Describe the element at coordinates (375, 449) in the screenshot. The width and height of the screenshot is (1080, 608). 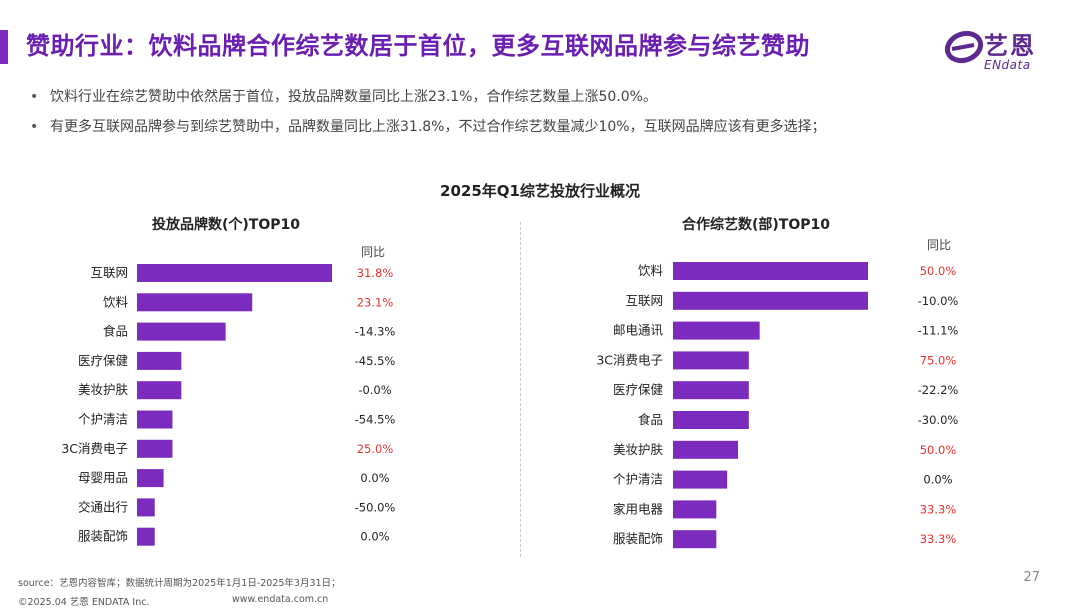
I see `yoy-value: 25.0%` at that location.